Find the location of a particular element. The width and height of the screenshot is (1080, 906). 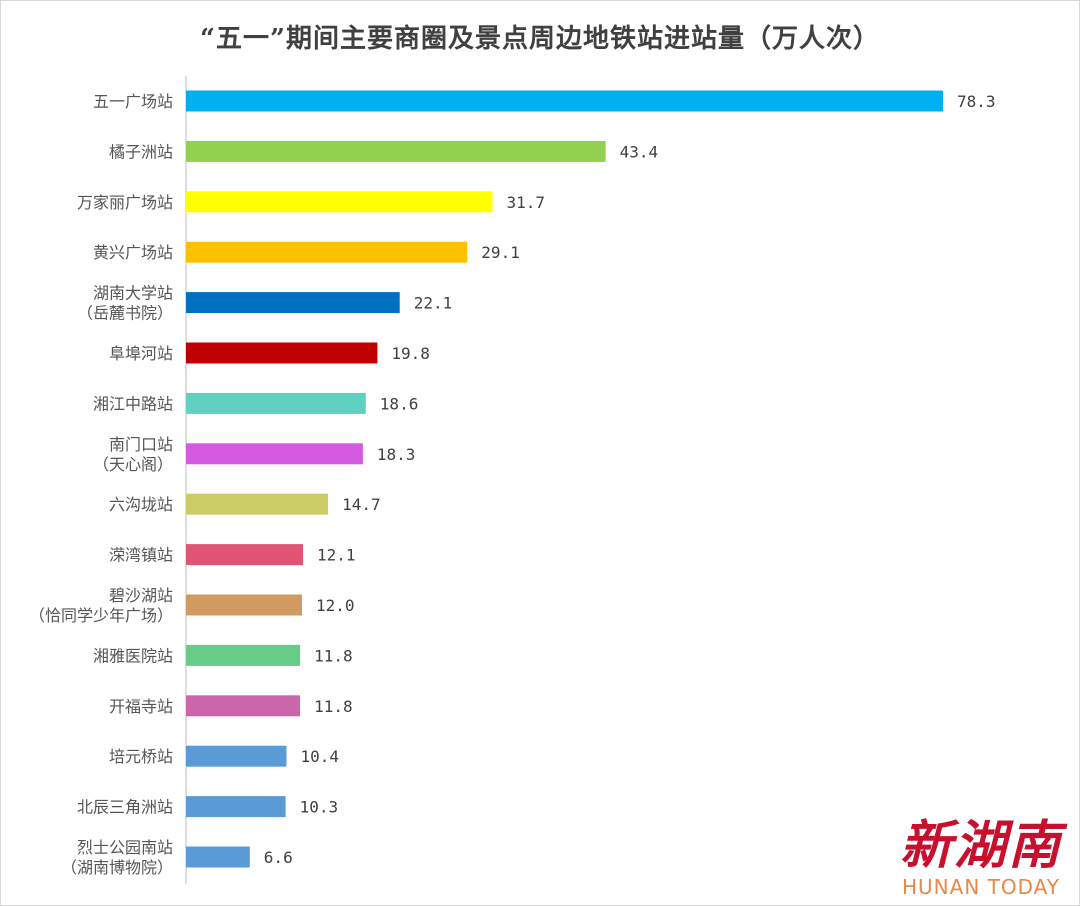

category-label: 橘子洲站 is located at coordinates (141, 151).